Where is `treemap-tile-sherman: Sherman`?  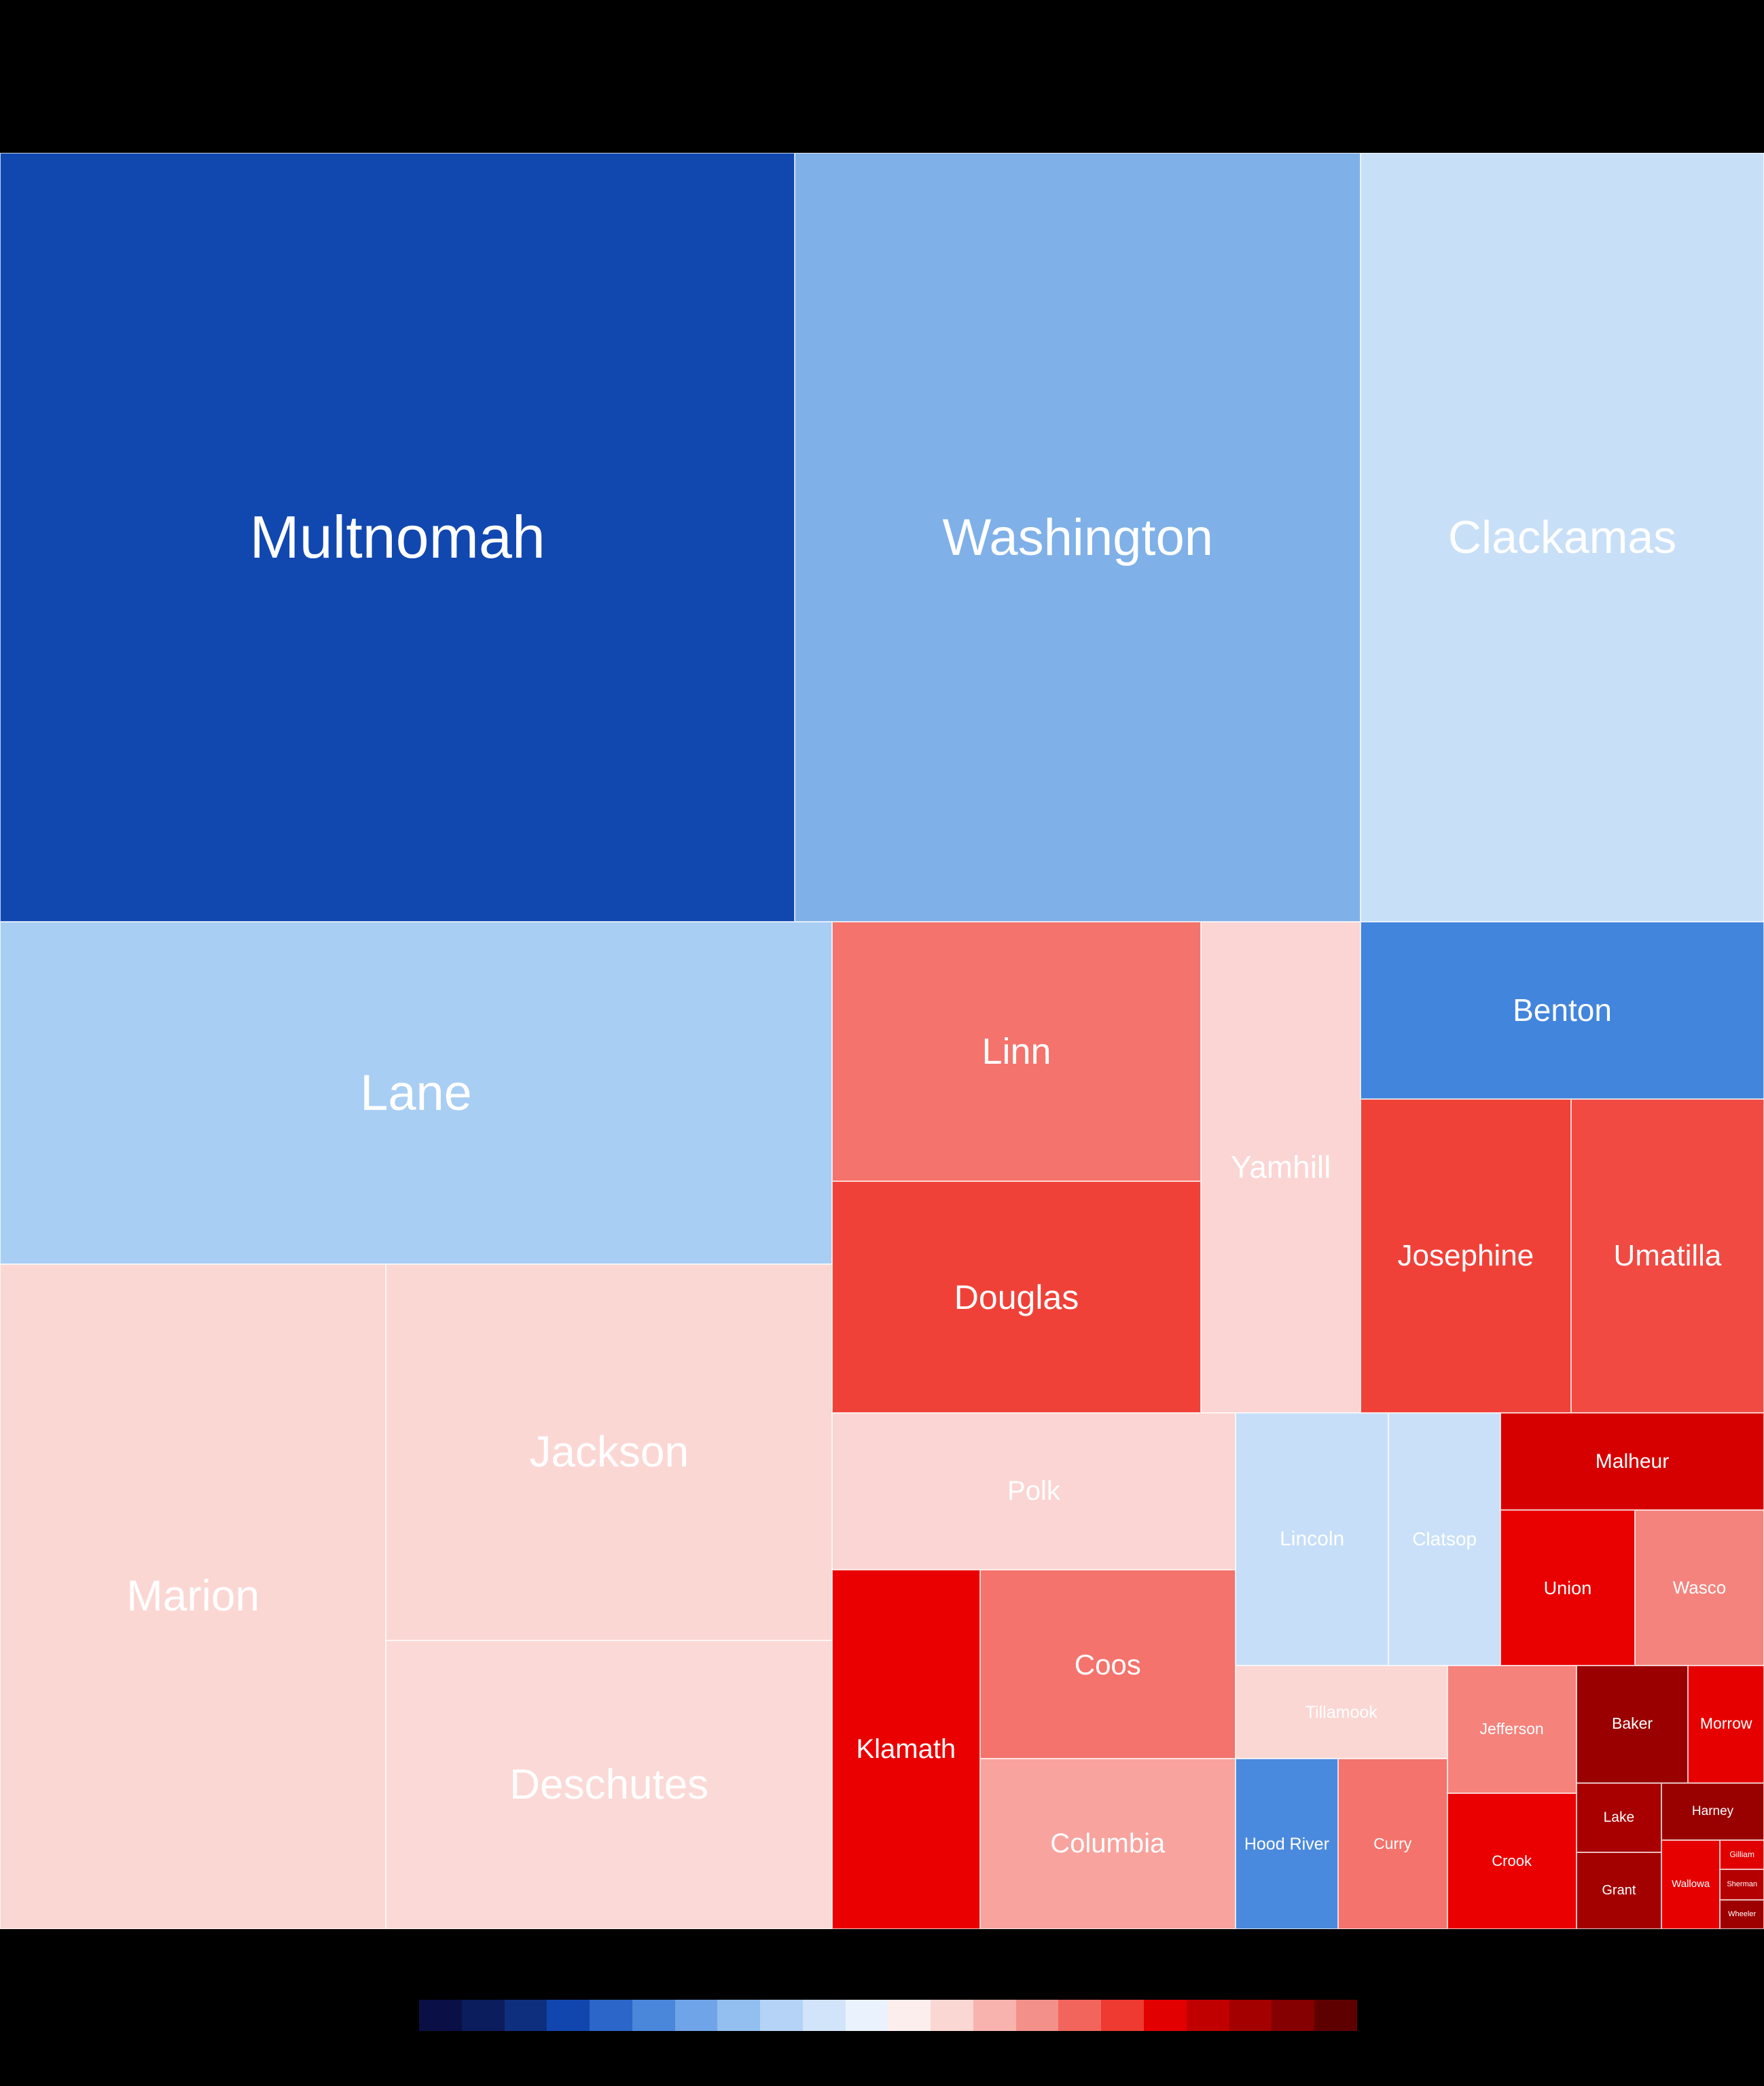
treemap-tile-sherman: Sherman is located at coordinates (1742, 1884).